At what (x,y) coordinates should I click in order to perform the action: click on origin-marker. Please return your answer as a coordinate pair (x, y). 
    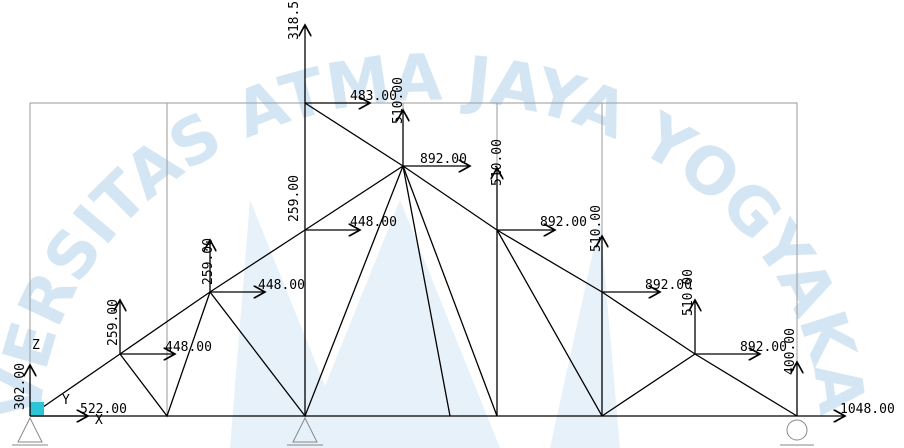
    Looking at the image, I should click on (37, 409).